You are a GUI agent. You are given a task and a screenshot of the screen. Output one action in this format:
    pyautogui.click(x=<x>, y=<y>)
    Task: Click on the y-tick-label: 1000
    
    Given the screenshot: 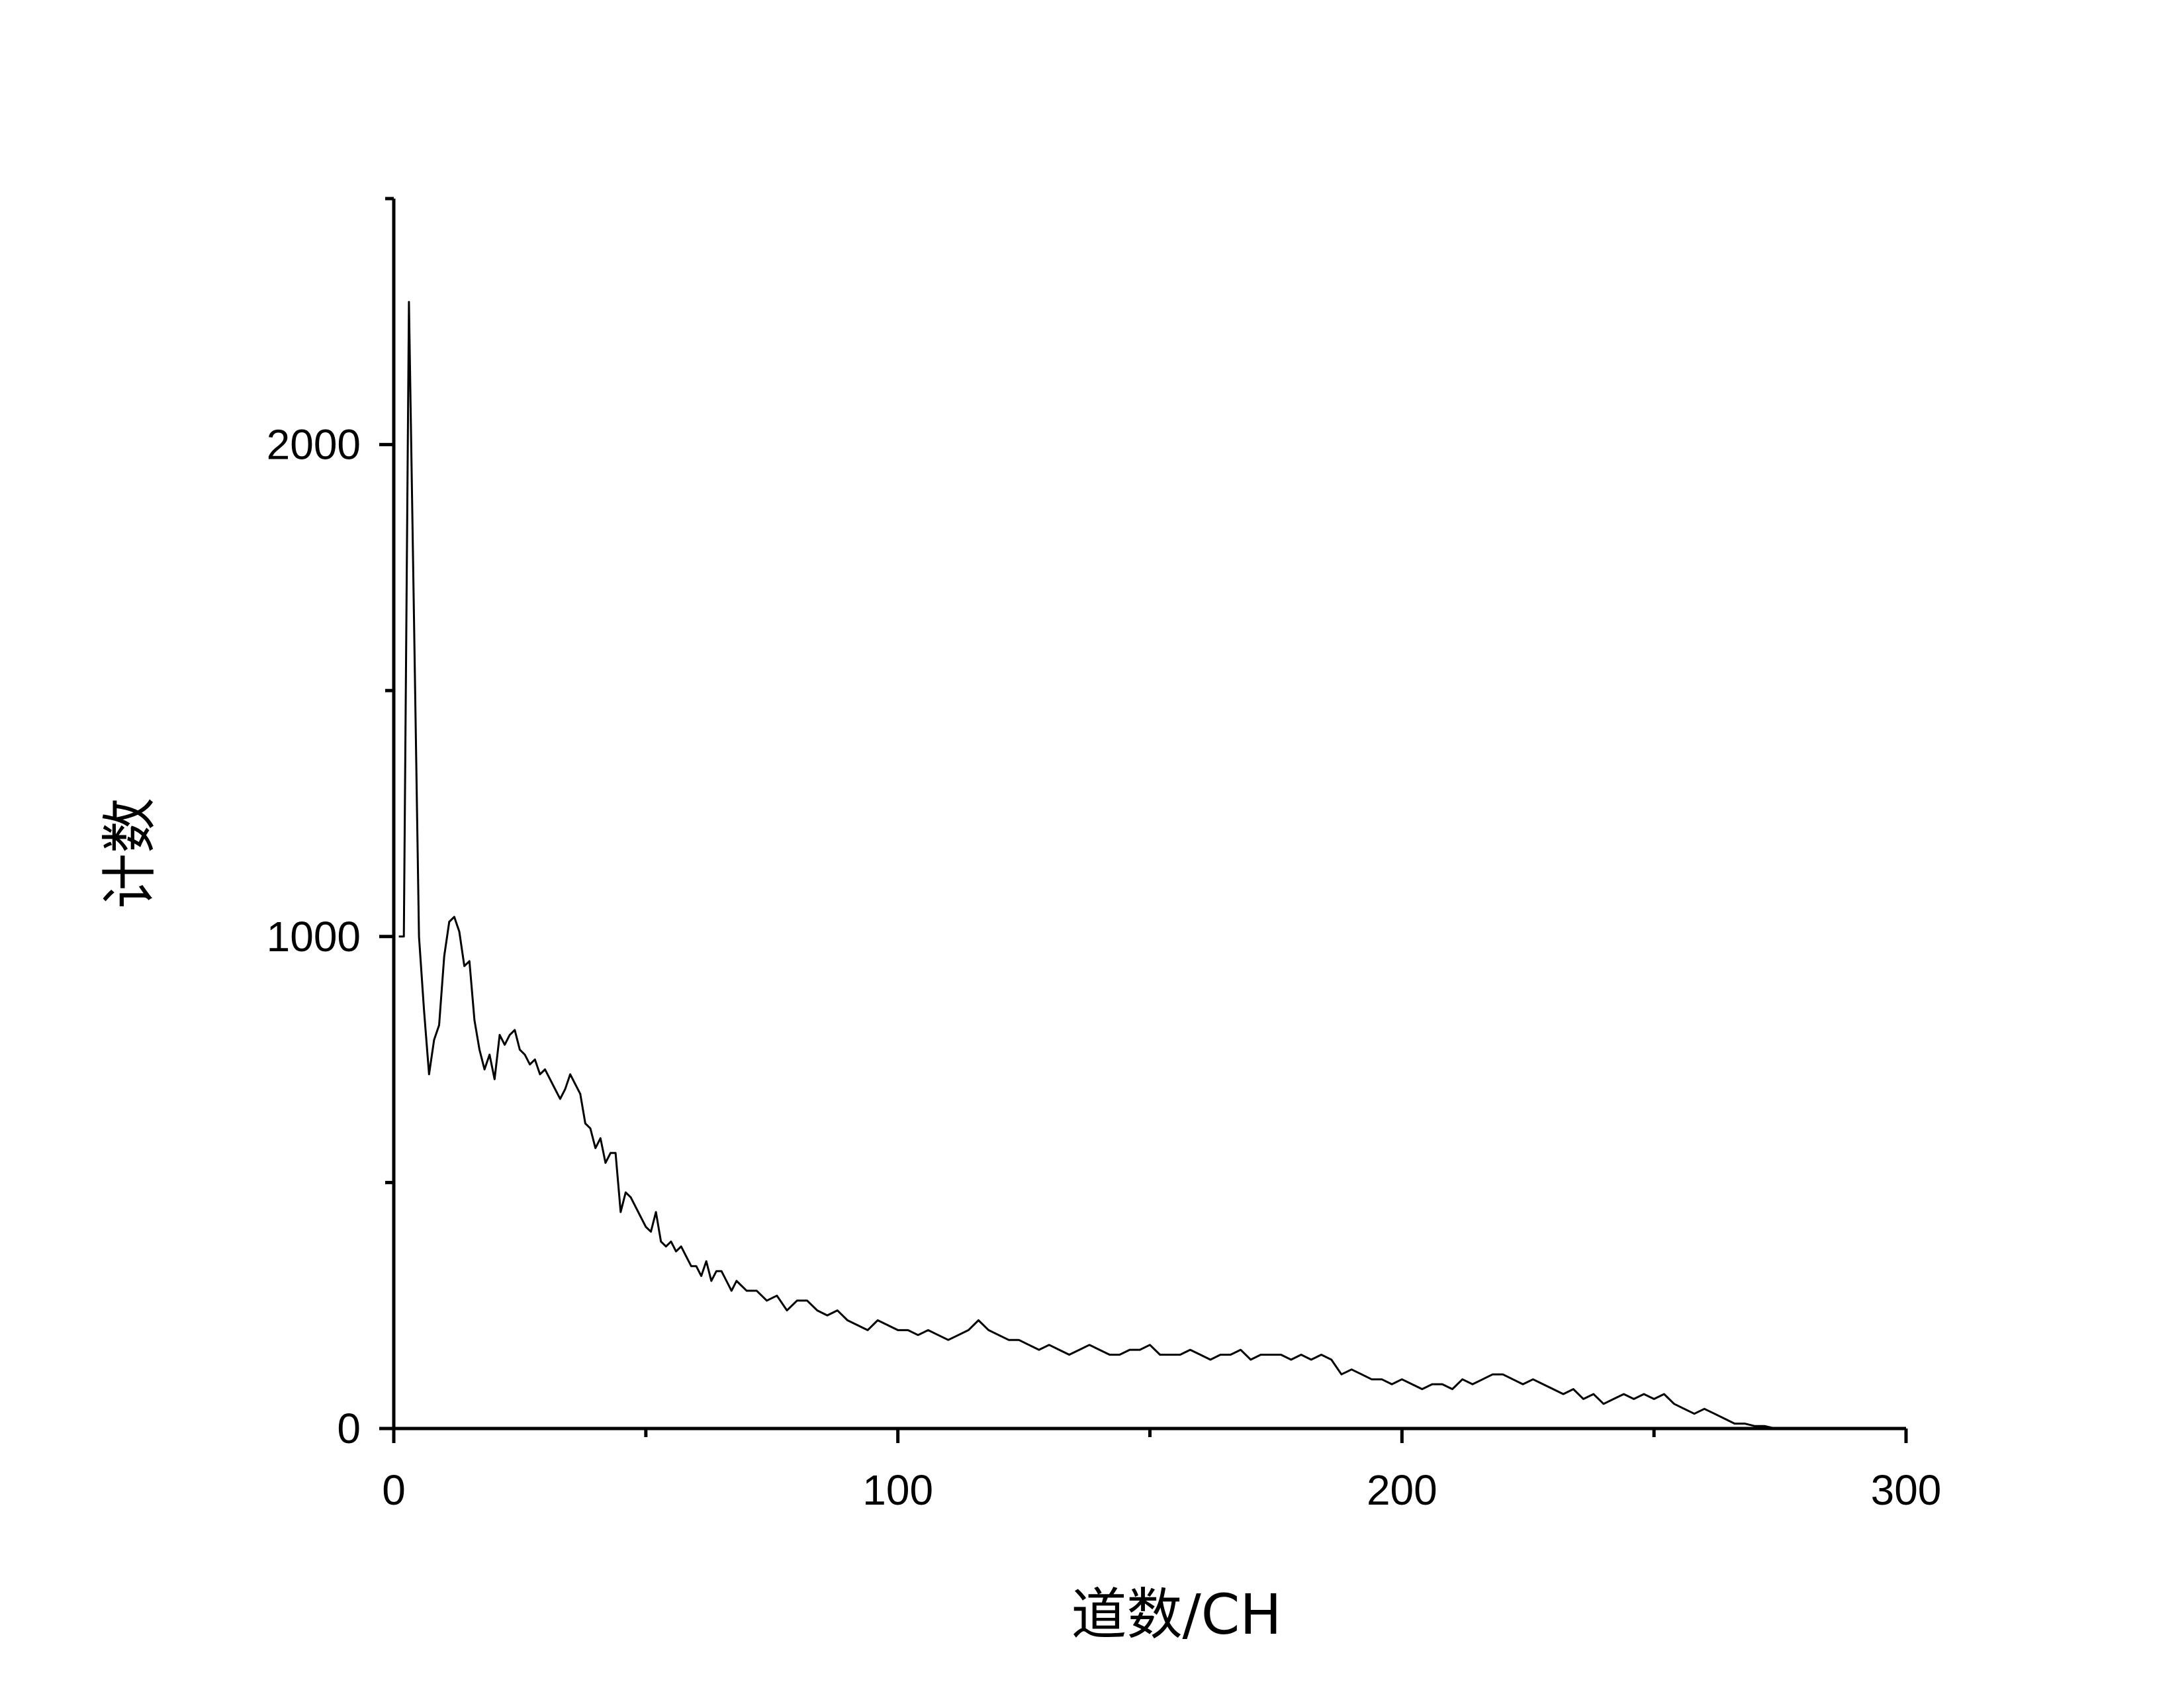 What is the action you would take?
    pyautogui.click(x=314, y=937)
    